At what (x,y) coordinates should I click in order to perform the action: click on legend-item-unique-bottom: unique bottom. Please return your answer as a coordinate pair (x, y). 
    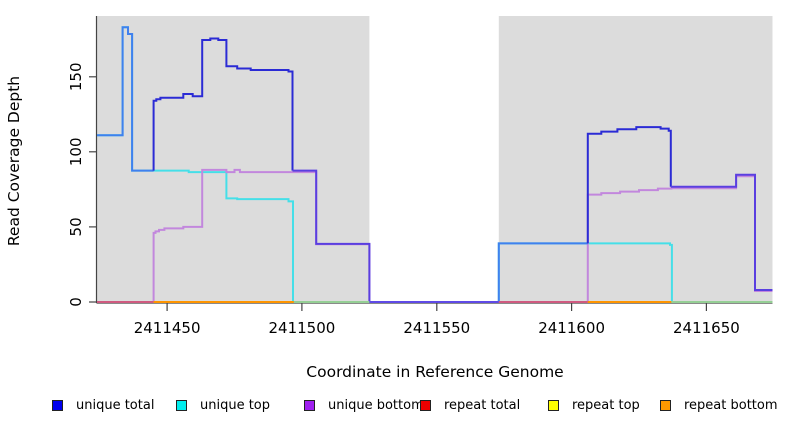
    Looking at the image, I should click on (364, 405).